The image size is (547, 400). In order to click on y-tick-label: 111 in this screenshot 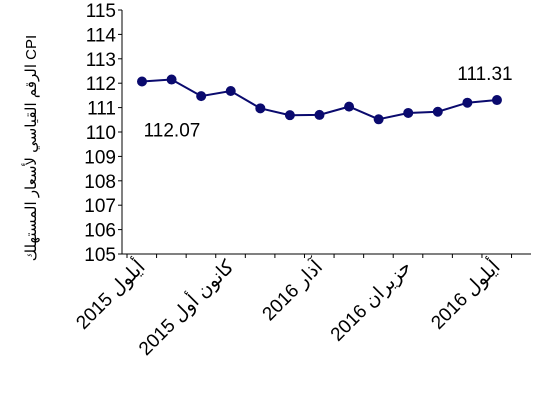, I will do `click(101, 109)`.